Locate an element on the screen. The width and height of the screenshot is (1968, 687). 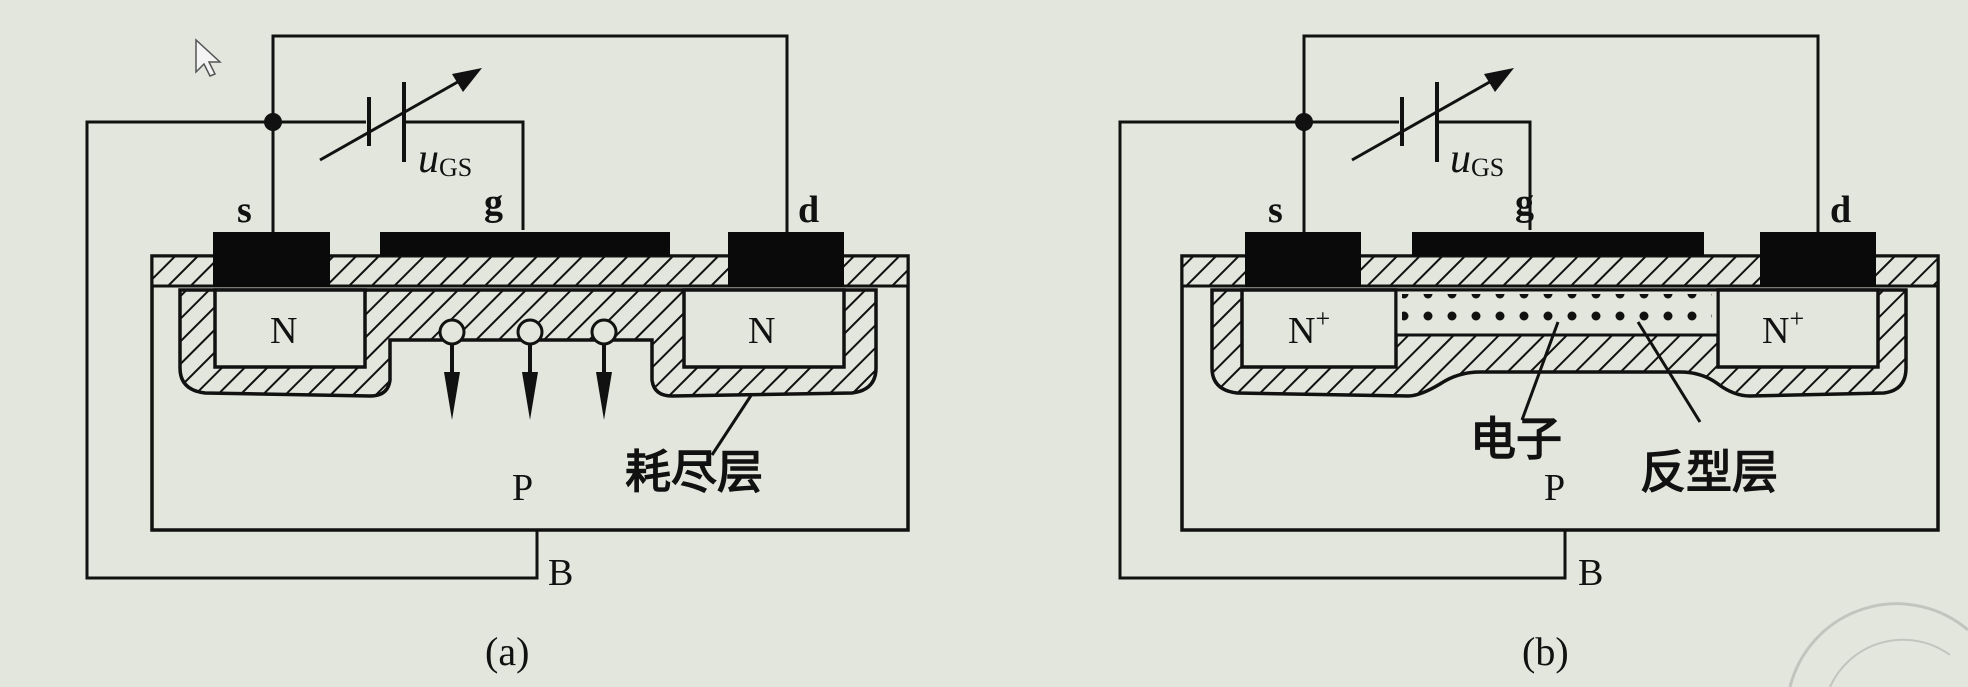
source-n-region is located at coordinates (290, 328).